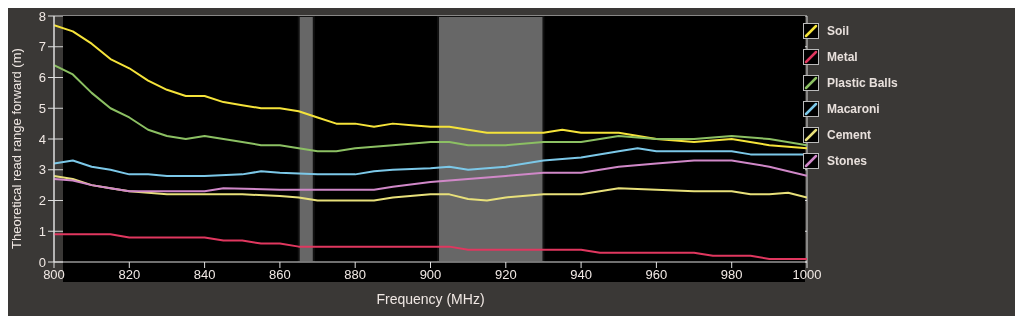  I want to click on legend-label: Macaroni, so click(853, 109).